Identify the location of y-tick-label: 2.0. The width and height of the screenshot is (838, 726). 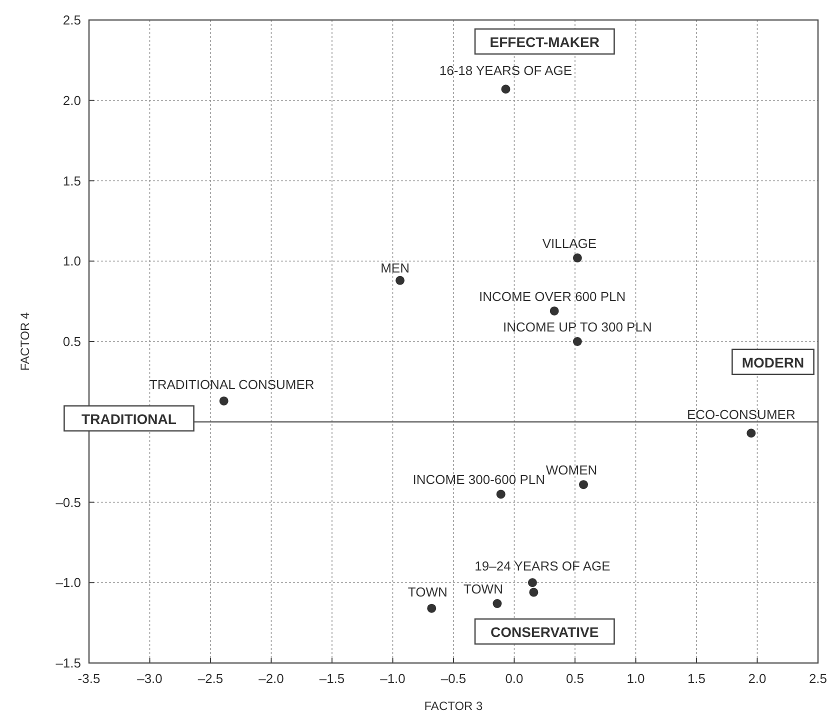
(71, 100).